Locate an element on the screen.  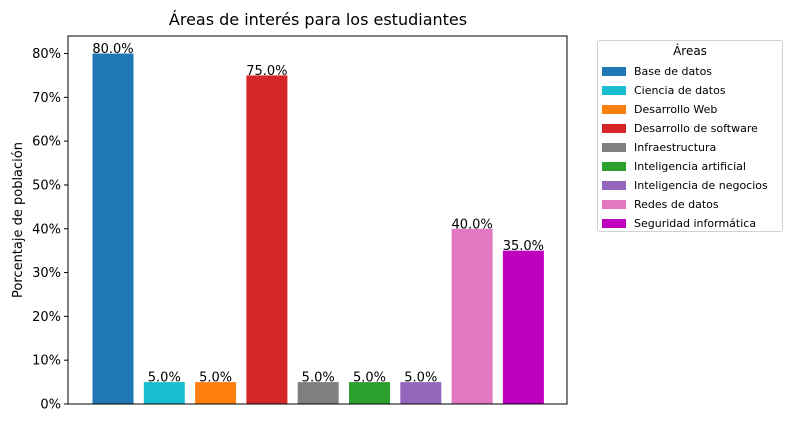
y-tick-label: 10% is located at coordinates (46, 361).